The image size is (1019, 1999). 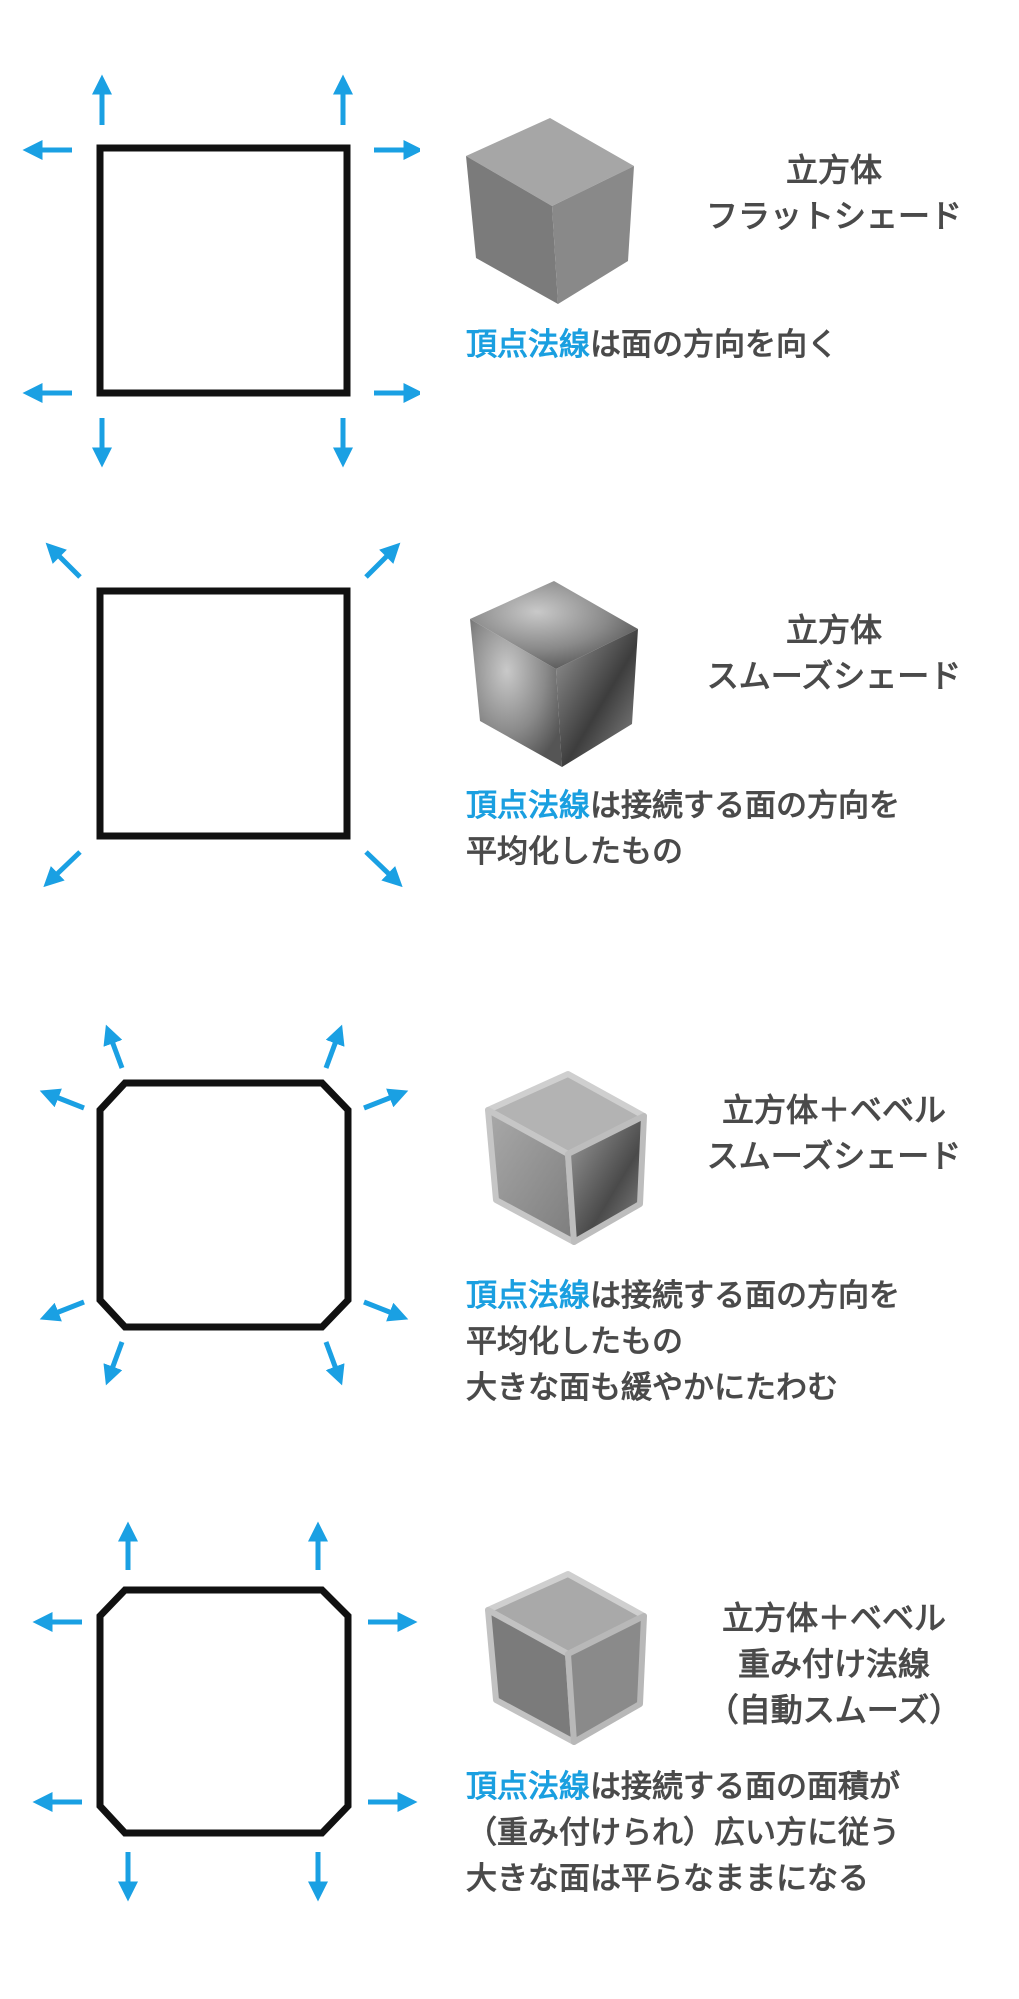 What do you see at coordinates (554, 674) in the screenshot?
I see `cube-smooth-render` at bounding box center [554, 674].